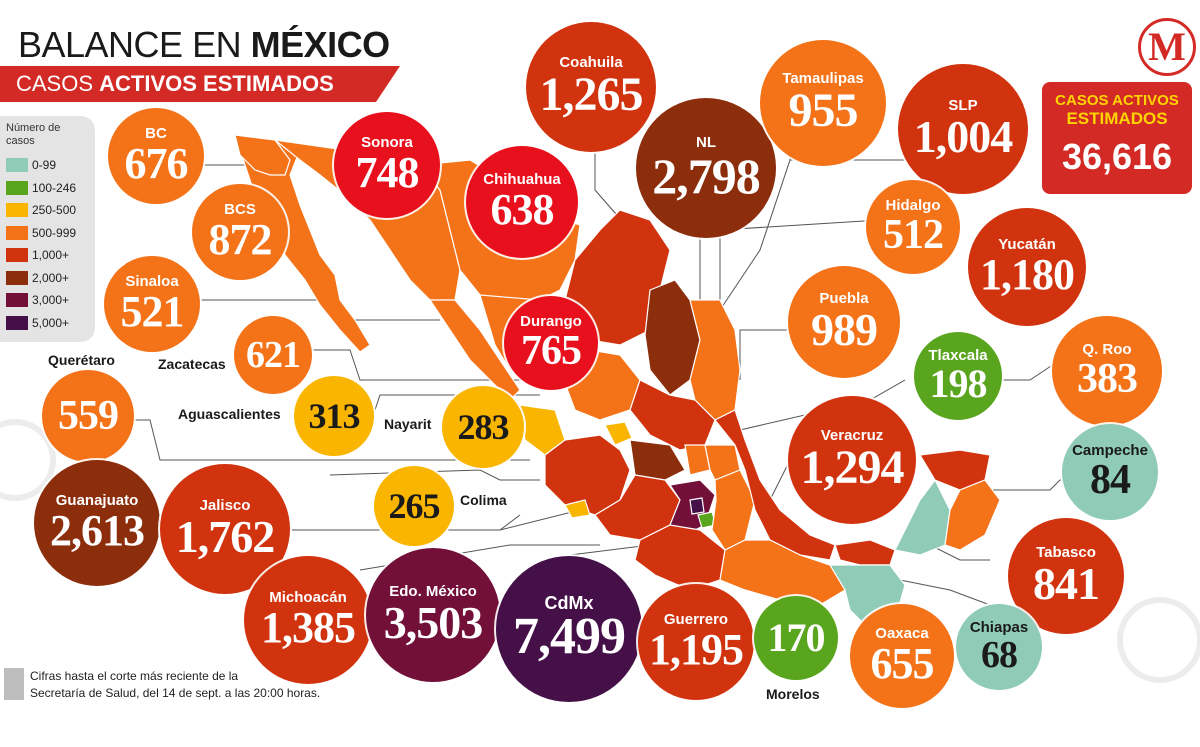  Describe the element at coordinates (522, 209) in the screenshot. I see `state-value: 638` at that location.